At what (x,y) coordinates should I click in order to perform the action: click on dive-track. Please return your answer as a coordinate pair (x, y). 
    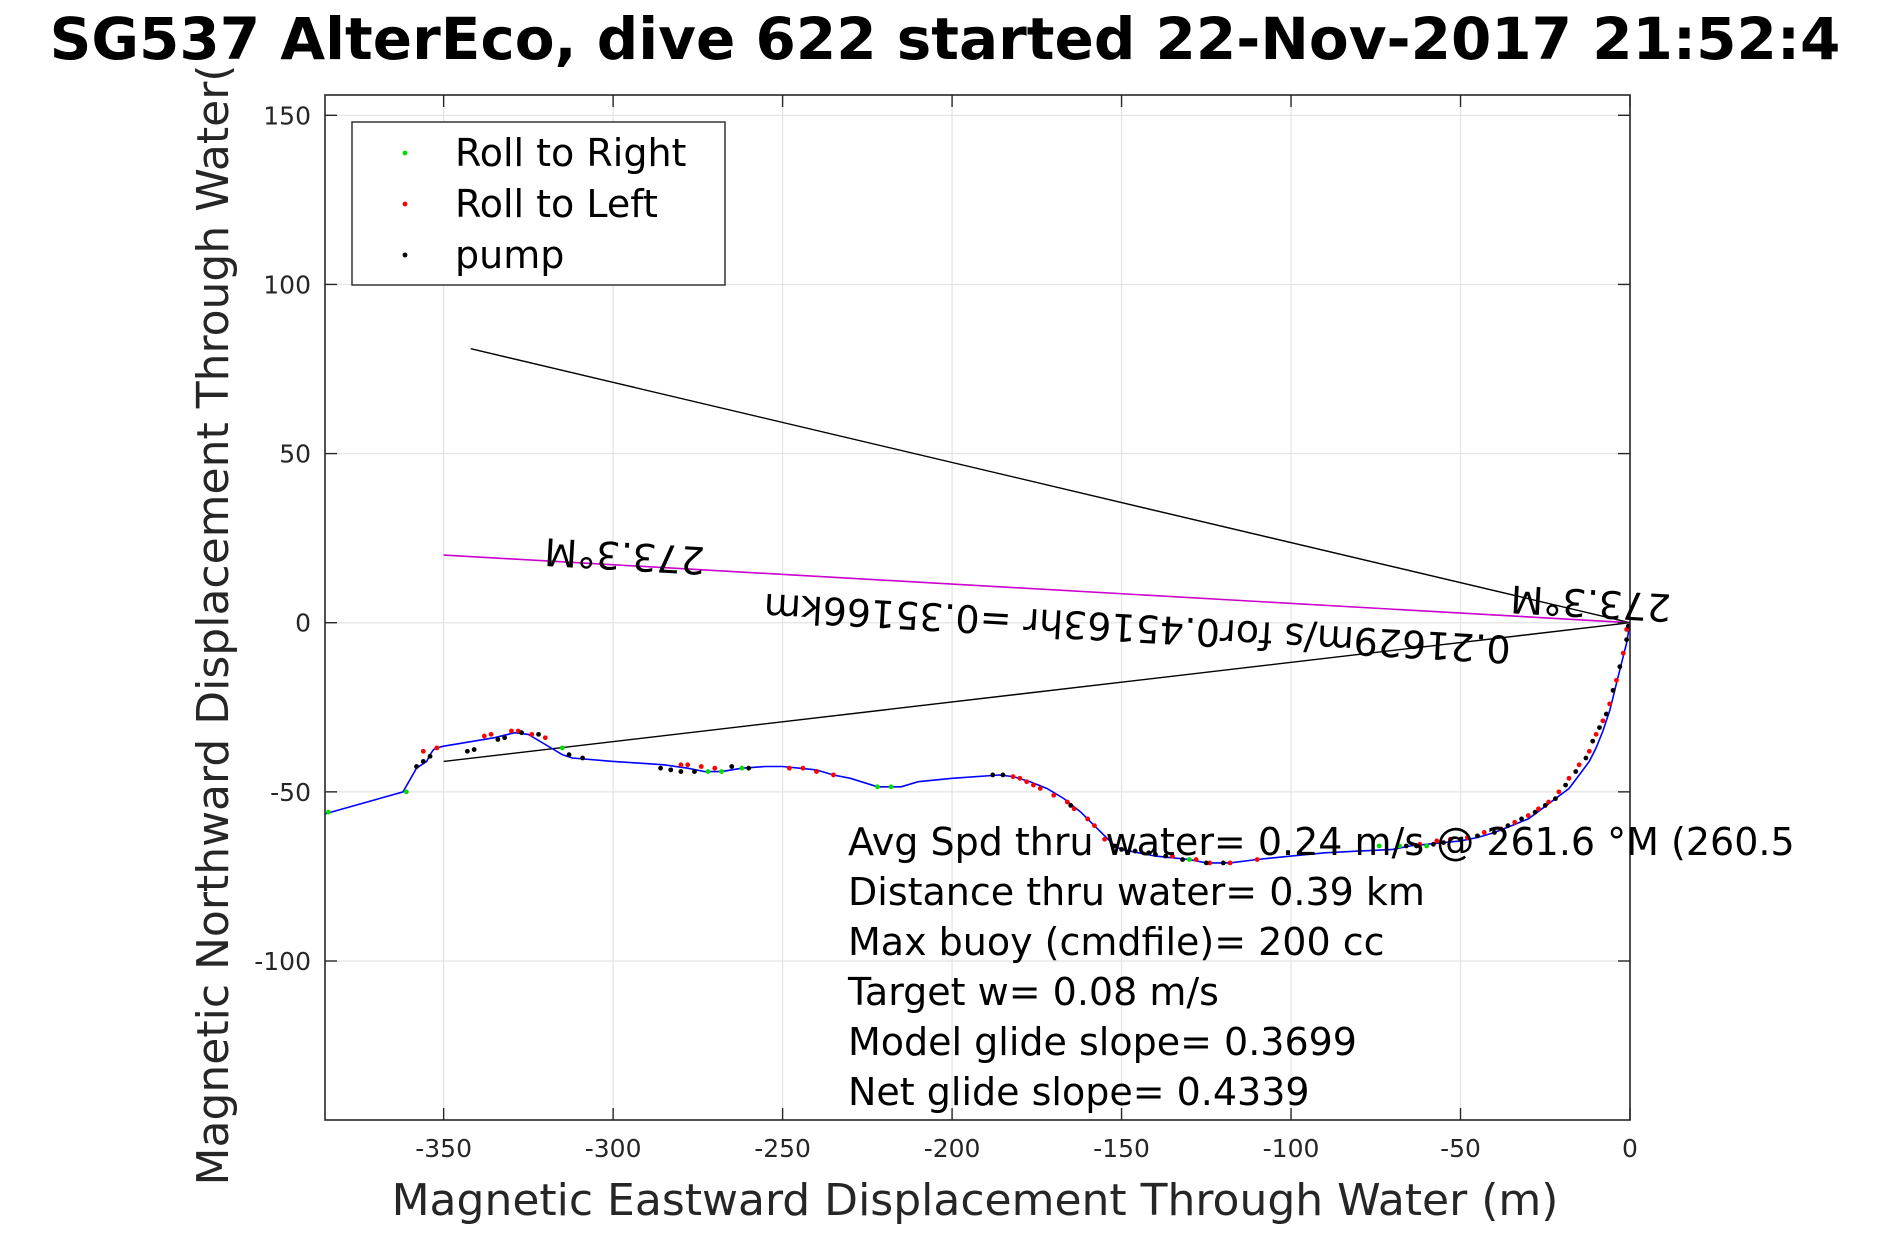
    Looking at the image, I should click on (977, 743).